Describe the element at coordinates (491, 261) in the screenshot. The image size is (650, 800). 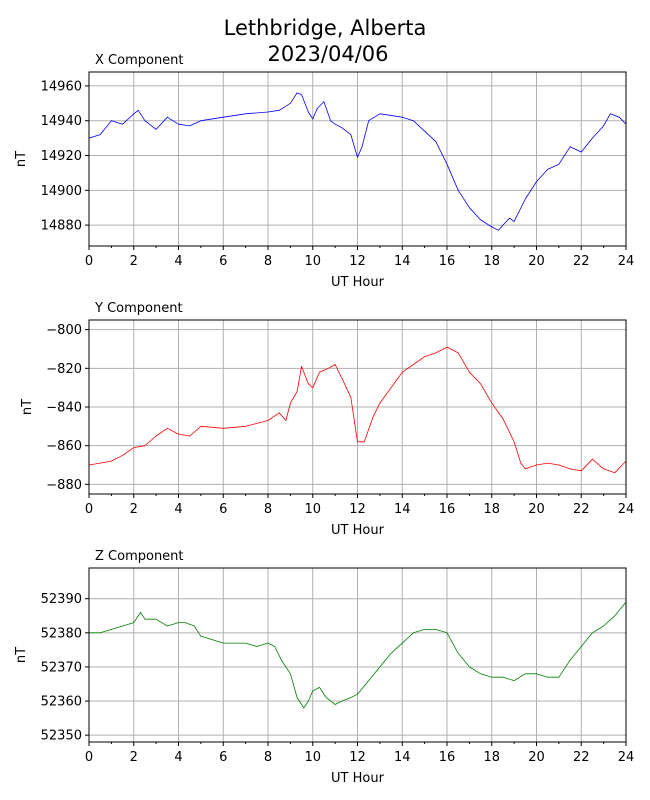
I see `x-xtick-label-9: 18` at that location.